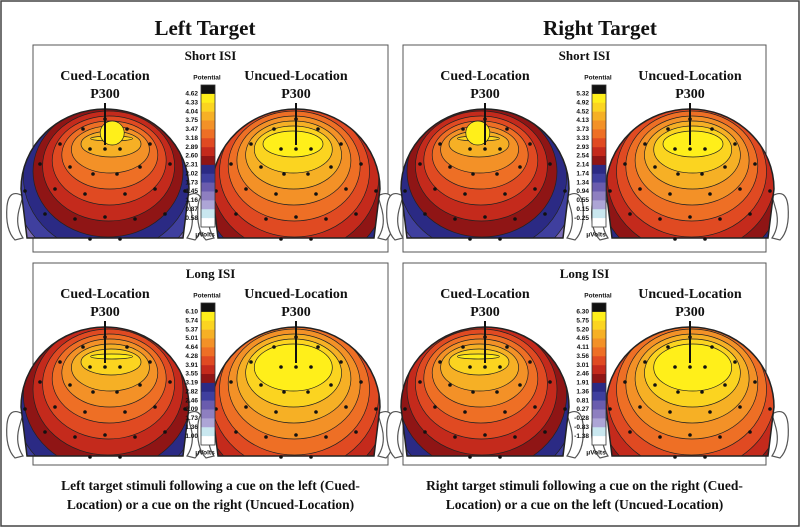 This screenshot has height=527, width=800. What do you see at coordinates (582, 129) in the screenshot?
I see `scale-label: 3.73` at bounding box center [582, 129].